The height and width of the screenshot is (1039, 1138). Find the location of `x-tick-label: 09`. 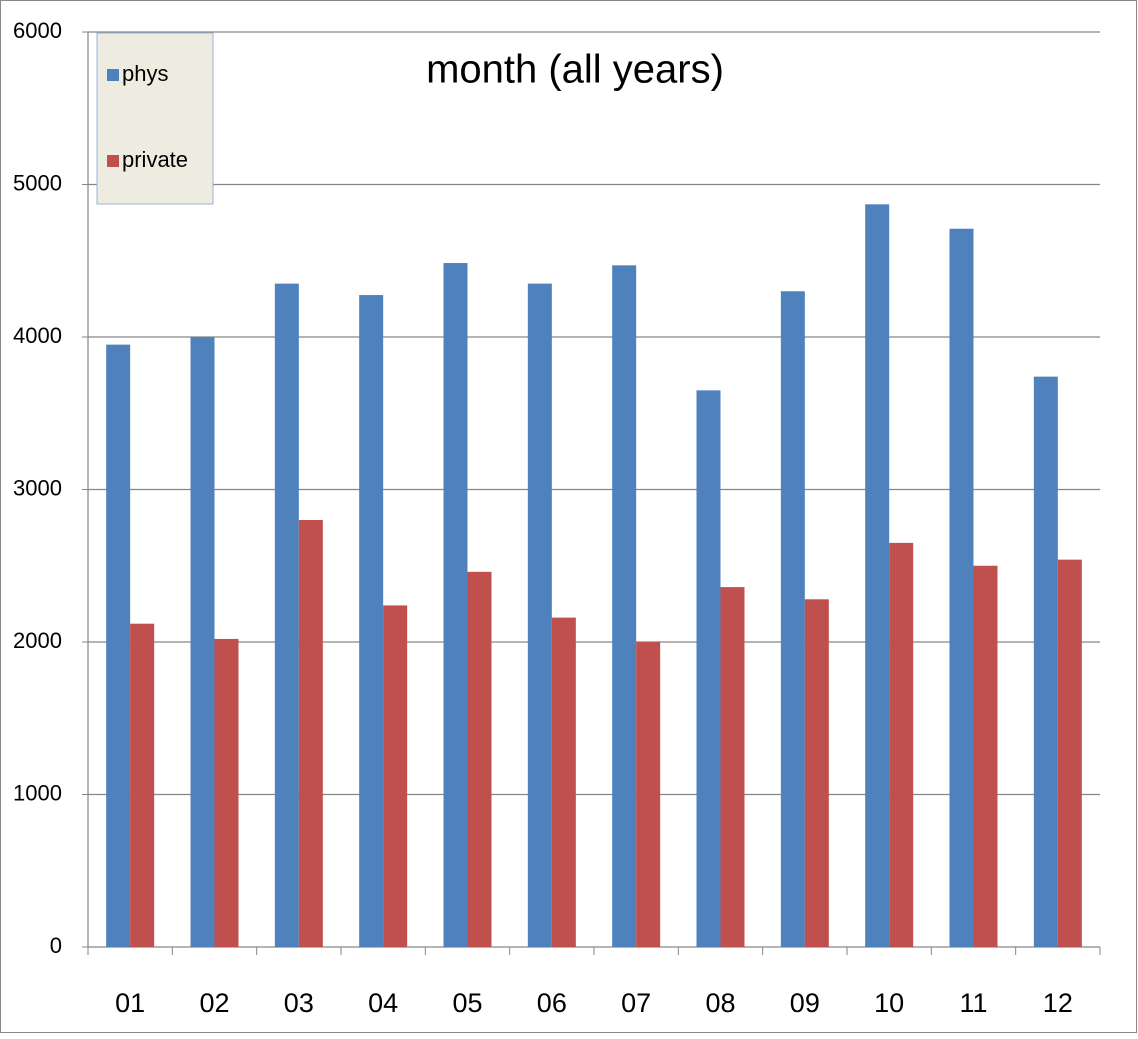

x-tick-label: 09 is located at coordinates (805, 1003).